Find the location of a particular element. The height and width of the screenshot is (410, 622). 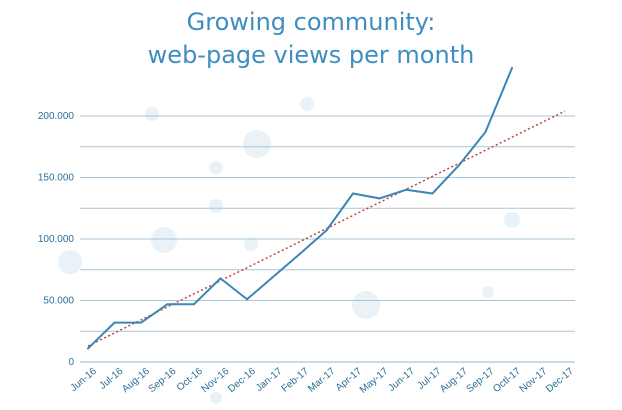

y-axis-tick-labels: 0 50.000 100.000 150.000 200.000 is located at coordinates (56, 239).